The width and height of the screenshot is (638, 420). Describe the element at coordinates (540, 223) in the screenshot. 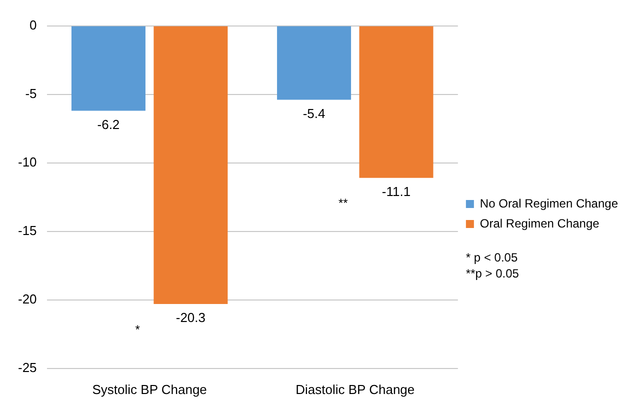

I see `legend-label: Oral Regimen Change` at that location.